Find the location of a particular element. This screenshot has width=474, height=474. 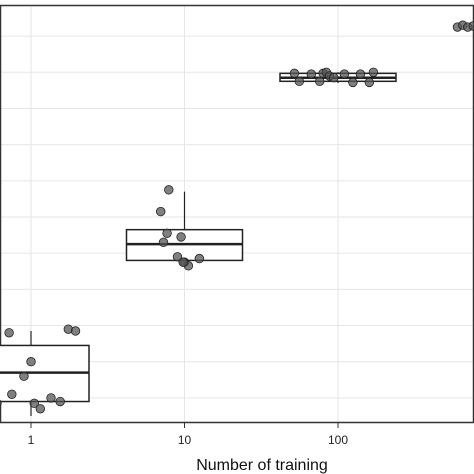

x-tick-label: 1 is located at coordinates (31, 440).